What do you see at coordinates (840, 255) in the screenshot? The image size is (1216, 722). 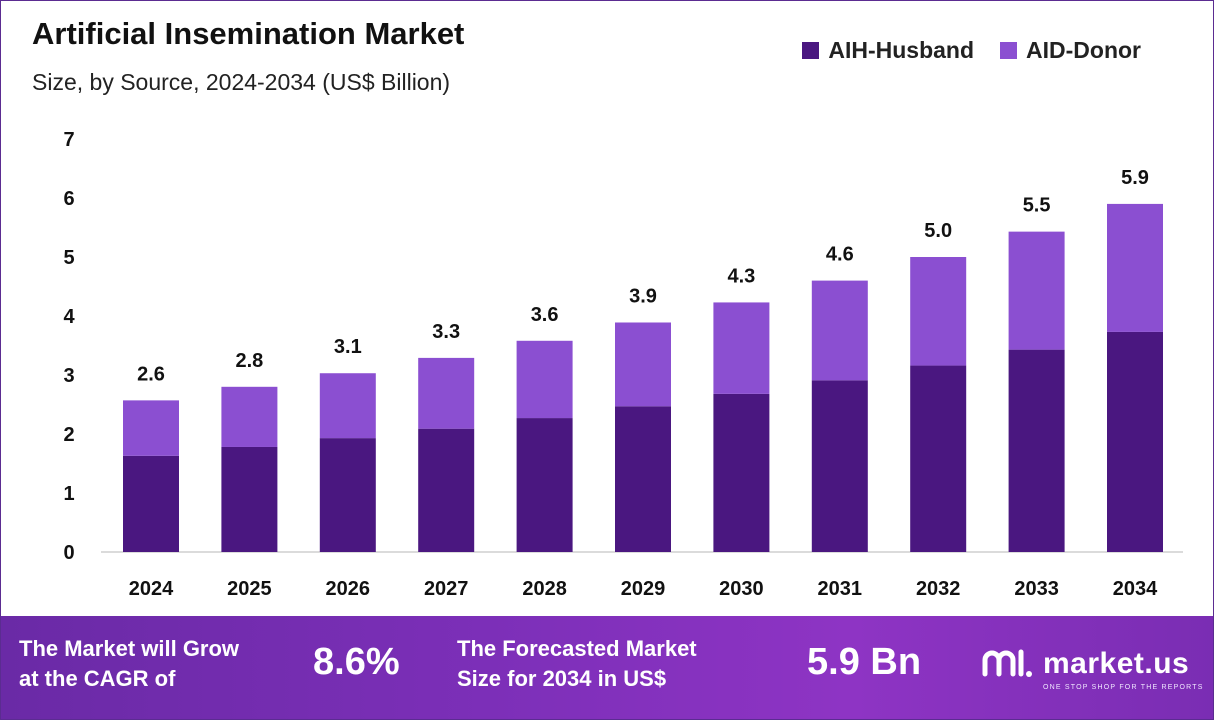 I see `data-label-2031: 4.6` at bounding box center [840, 255].